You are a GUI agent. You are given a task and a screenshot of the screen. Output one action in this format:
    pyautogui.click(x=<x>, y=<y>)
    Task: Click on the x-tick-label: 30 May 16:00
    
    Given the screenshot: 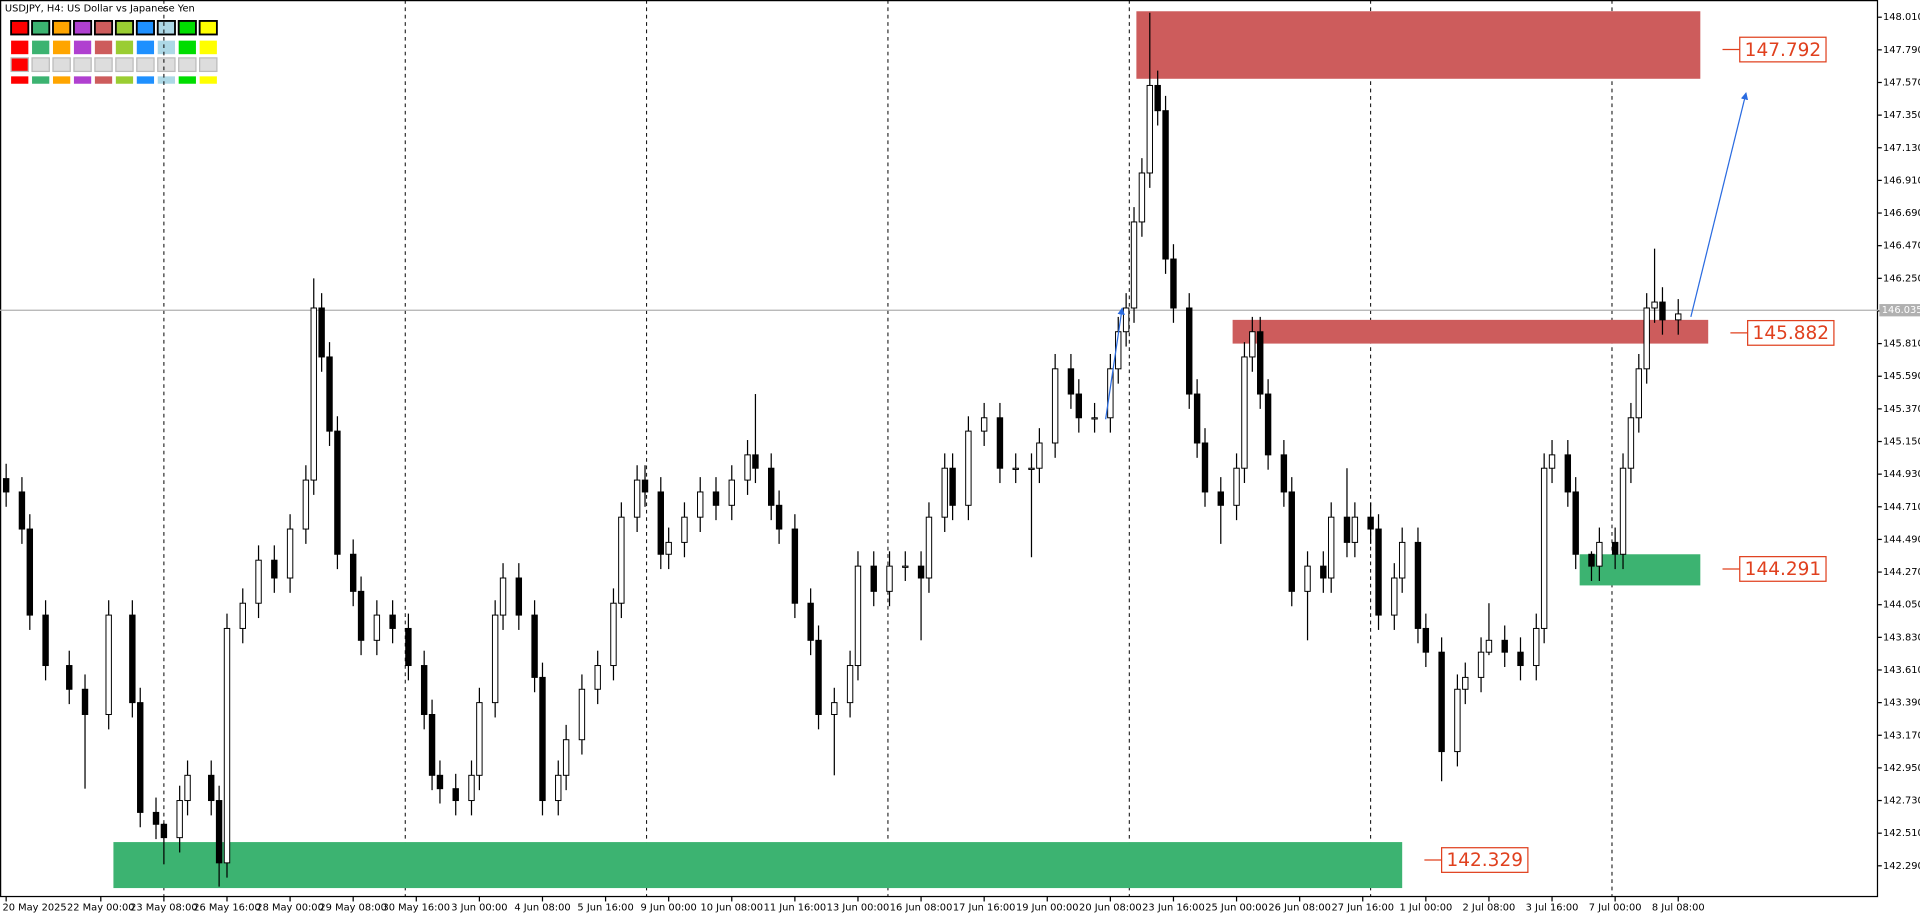 What is the action you would take?
    pyautogui.click(x=417, y=908)
    